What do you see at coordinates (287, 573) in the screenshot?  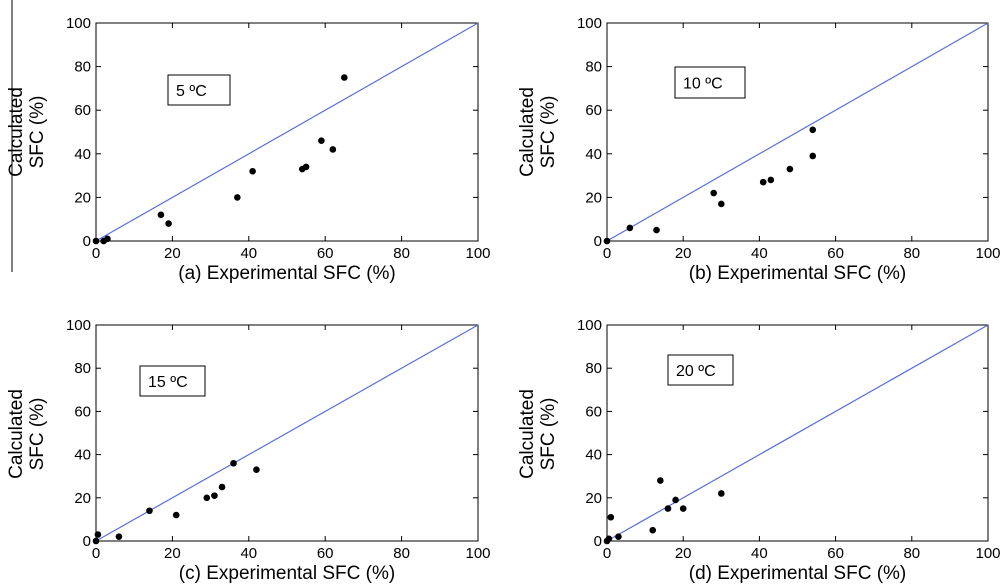 I see `x-axis-label: (c) Experimental SFC (%)` at bounding box center [287, 573].